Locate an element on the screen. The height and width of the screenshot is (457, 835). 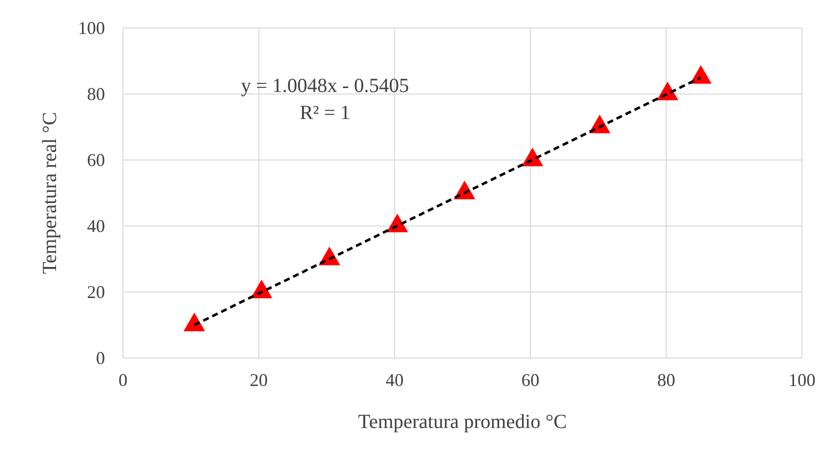
y-tick-label: 100 is located at coordinates (91, 28).